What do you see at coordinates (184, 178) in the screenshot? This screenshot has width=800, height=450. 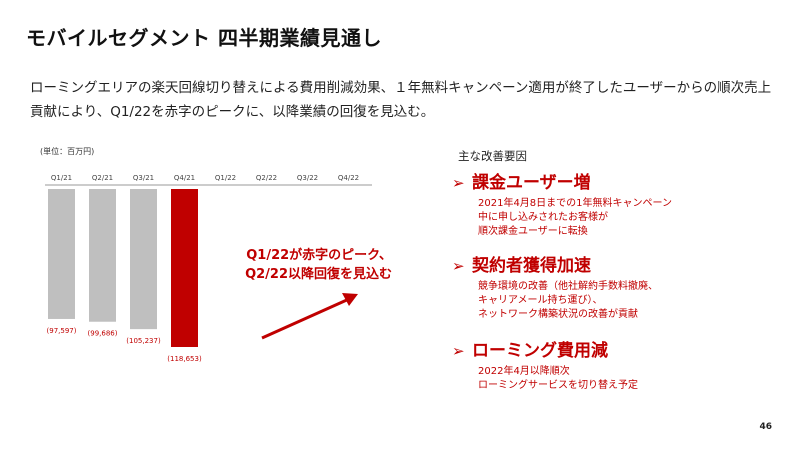 I see `x-tick-label: Q4/21` at bounding box center [184, 178].